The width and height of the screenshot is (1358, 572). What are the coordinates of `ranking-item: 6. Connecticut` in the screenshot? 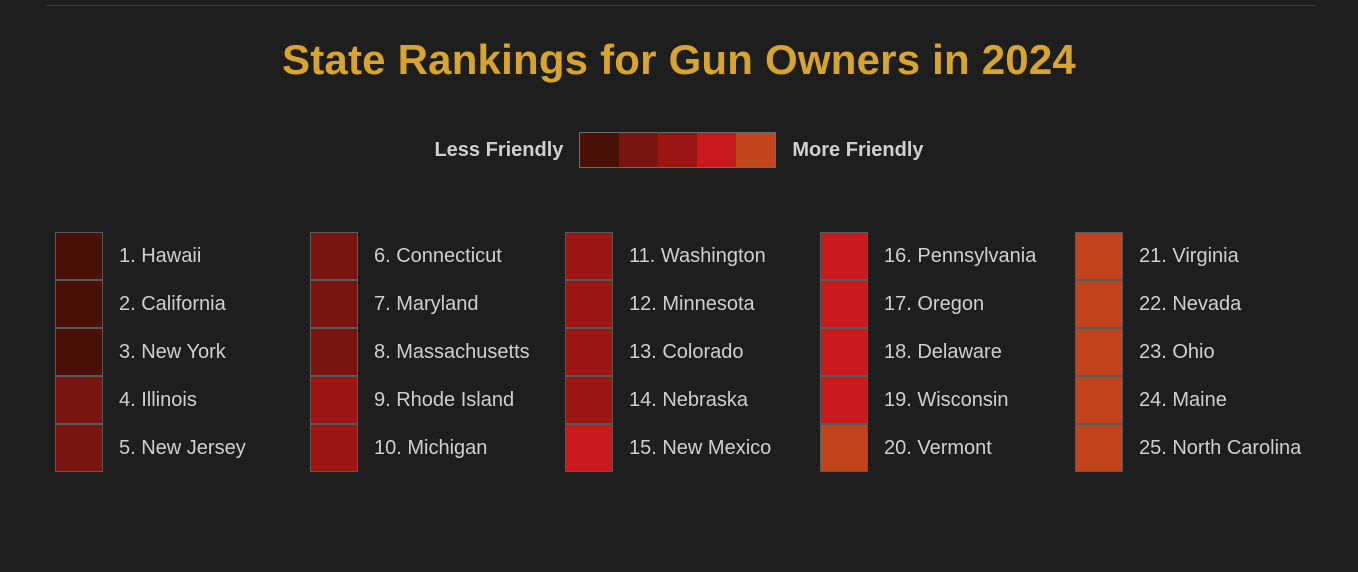 It's located at (435, 256).